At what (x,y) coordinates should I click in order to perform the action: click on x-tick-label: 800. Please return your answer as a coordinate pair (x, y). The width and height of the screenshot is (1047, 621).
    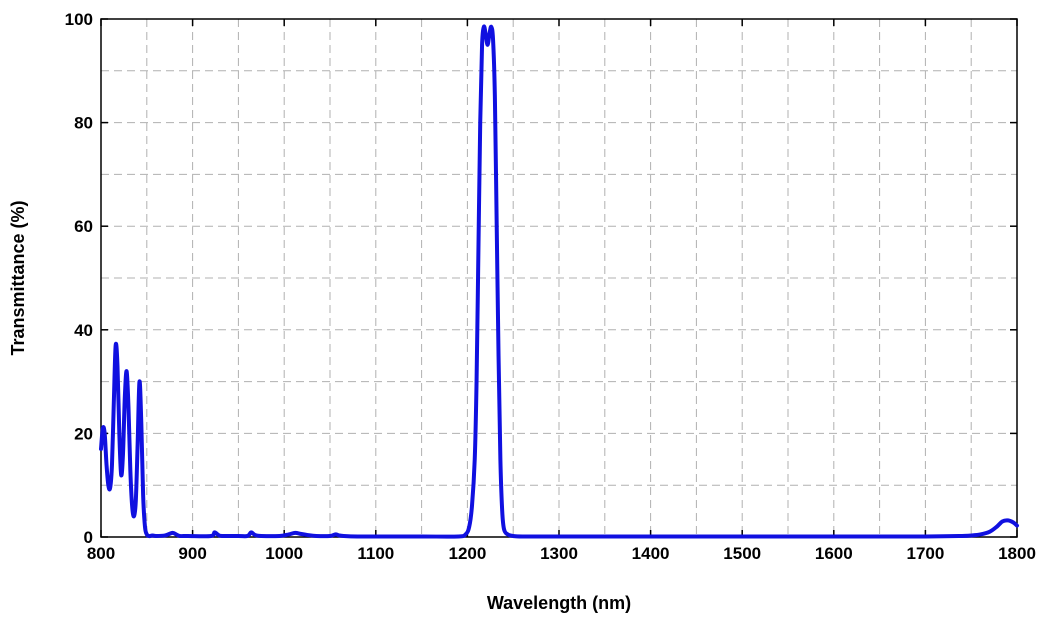
    Looking at the image, I should click on (101, 553).